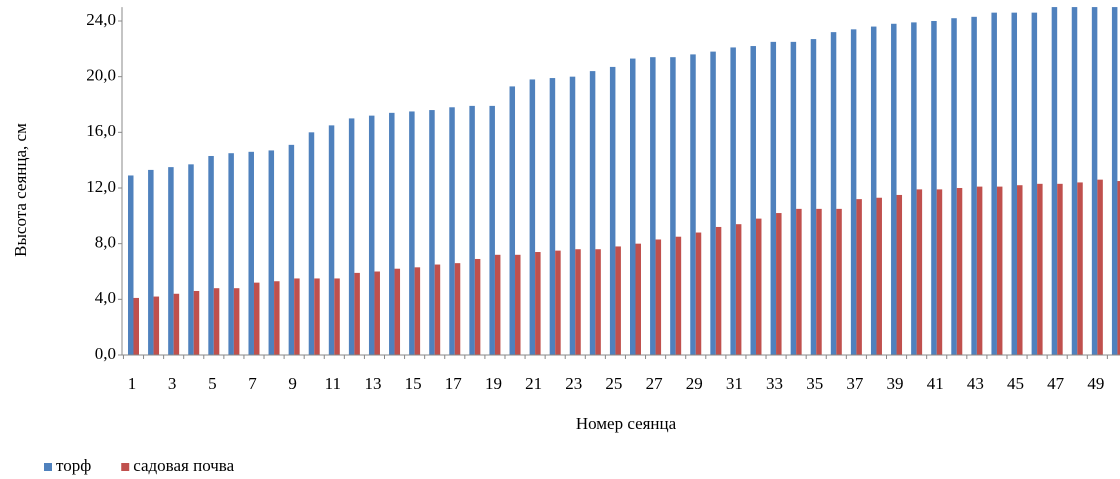  I want to click on y-tick-label: 8,0, so click(105, 242).